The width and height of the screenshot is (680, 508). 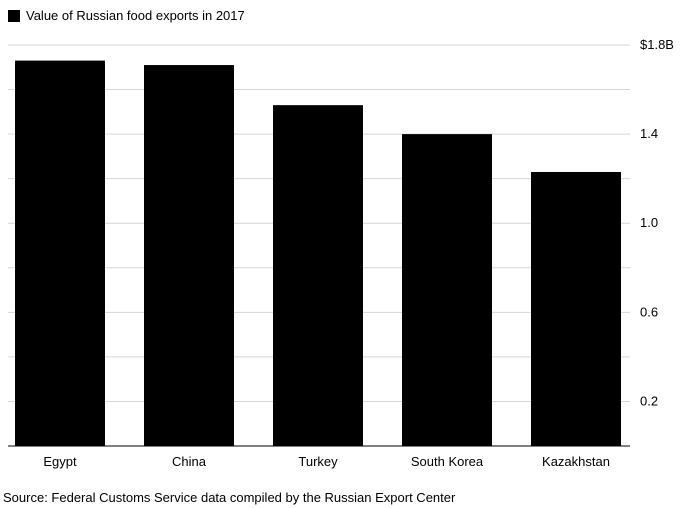 What do you see at coordinates (14, 15) in the screenshot?
I see `legend-swatch` at bounding box center [14, 15].